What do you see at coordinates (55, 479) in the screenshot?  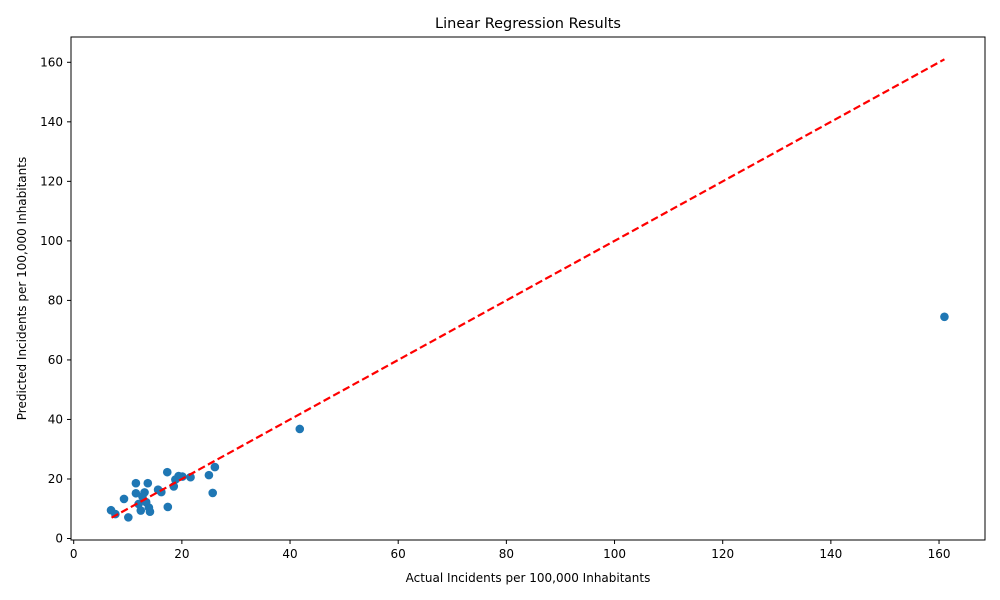 I see `y-tick-label: 20` at bounding box center [55, 479].